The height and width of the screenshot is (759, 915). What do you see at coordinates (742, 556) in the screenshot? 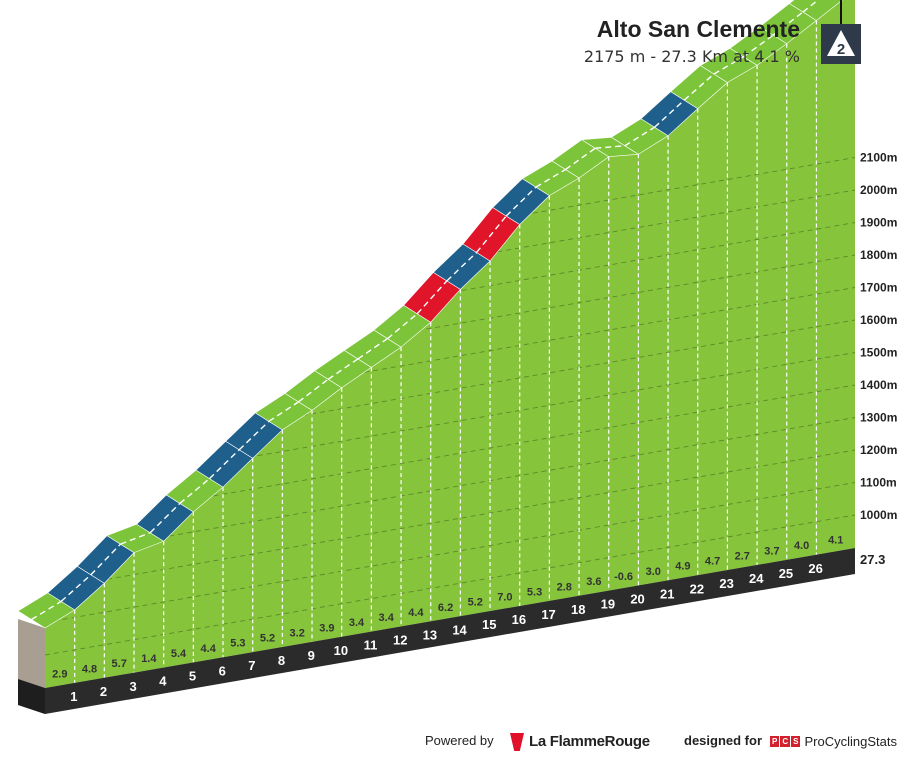
I see `gradient-label: 2.7` at bounding box center [742, 556].